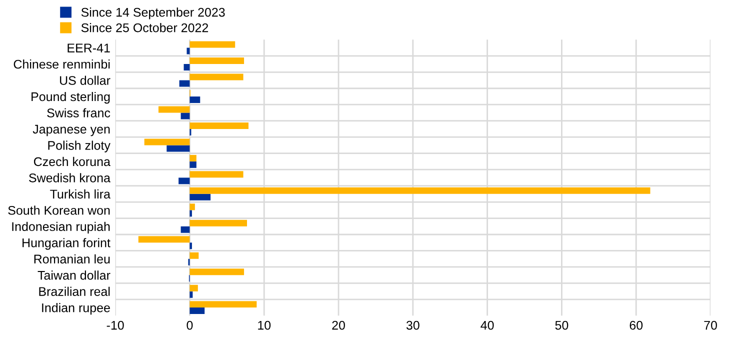 This screenshot has width=744, height=345. I want to click on y-tick-label: Indian rupee, so click(76, 309).